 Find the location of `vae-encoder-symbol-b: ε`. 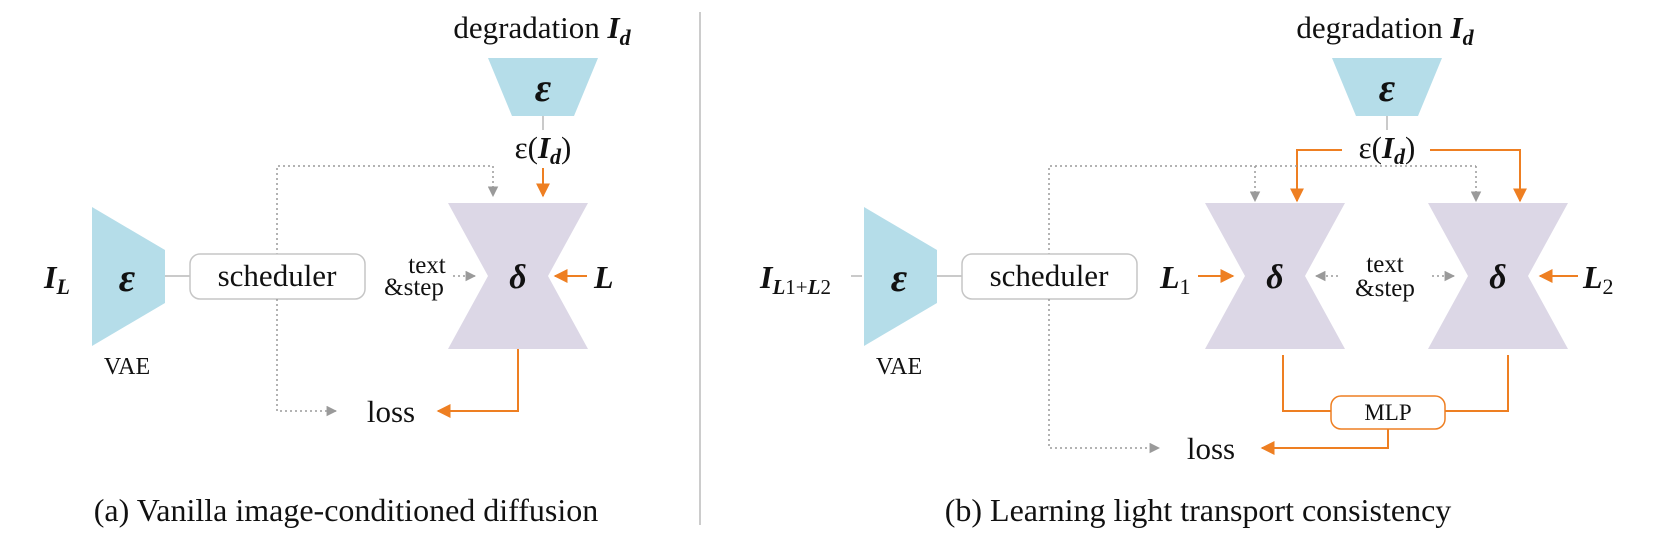

vae-encoder-symbol-b: ε is located at coordinates (899, 277).